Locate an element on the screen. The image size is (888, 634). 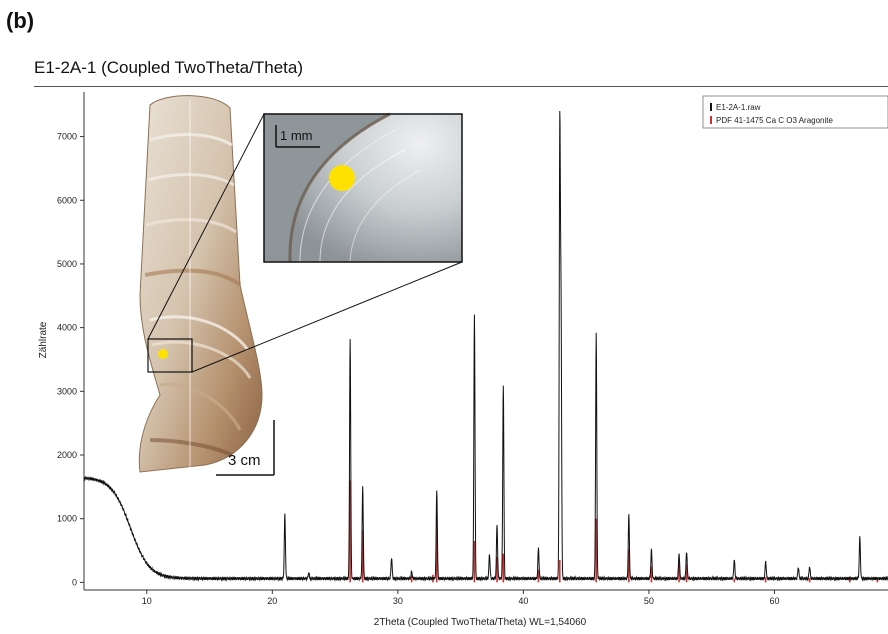
x-tick-label: 60 is located at coordinates (774, 601).